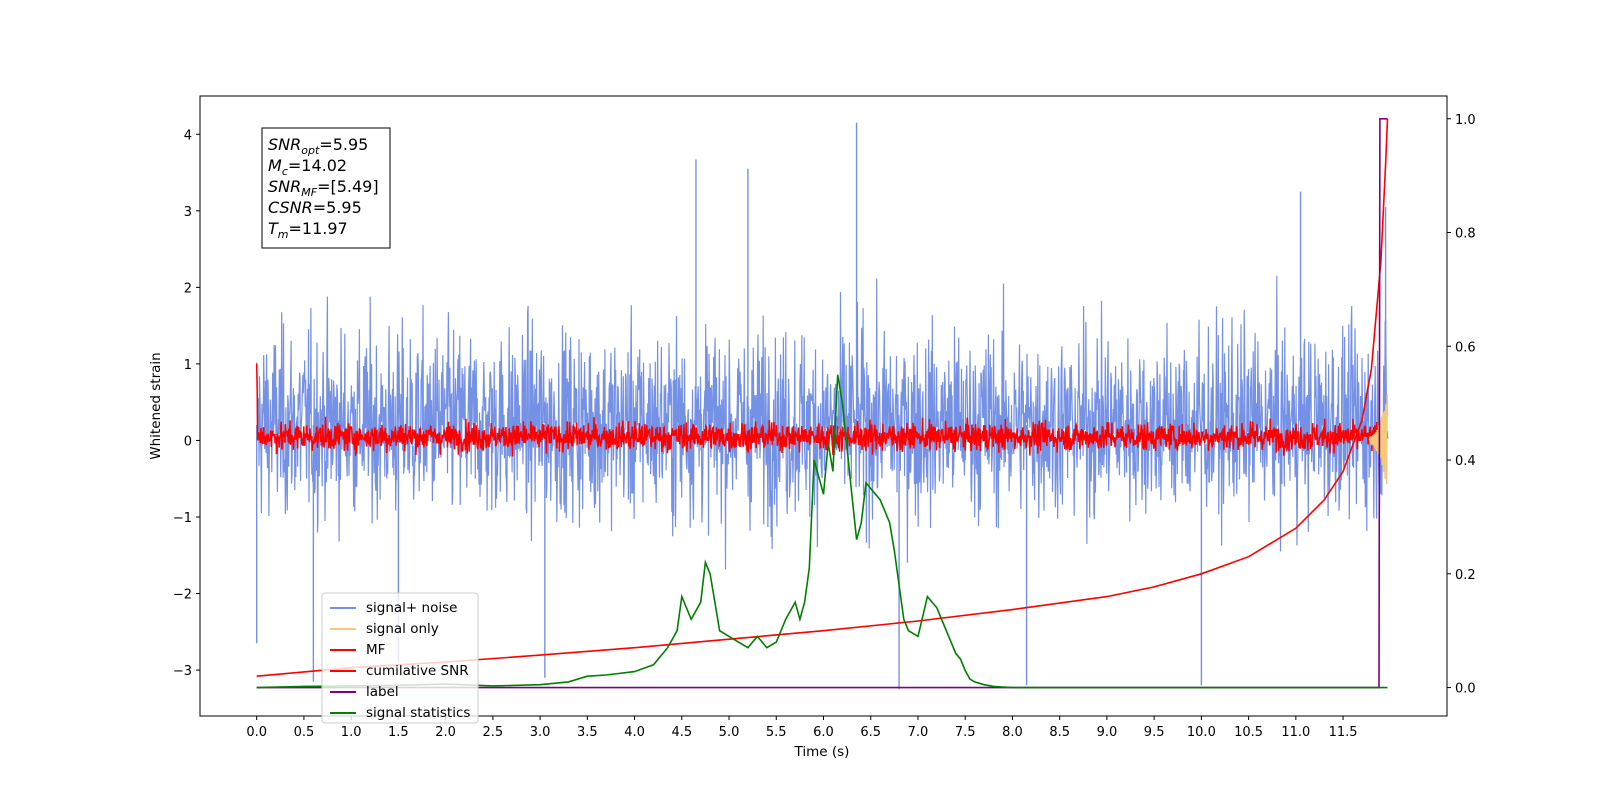 This screenshot has height=800, width=1600. I want to click on y-tick-label: −2, so click(182, 595).